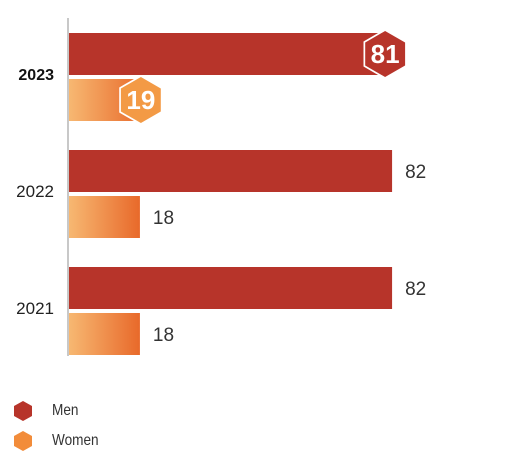 The height and width of the screenshot is (471, 523). What do you see at coordinates (229, 54) in the screenshot?
I see `bar-men-2023` at bounding box center [229, 54].